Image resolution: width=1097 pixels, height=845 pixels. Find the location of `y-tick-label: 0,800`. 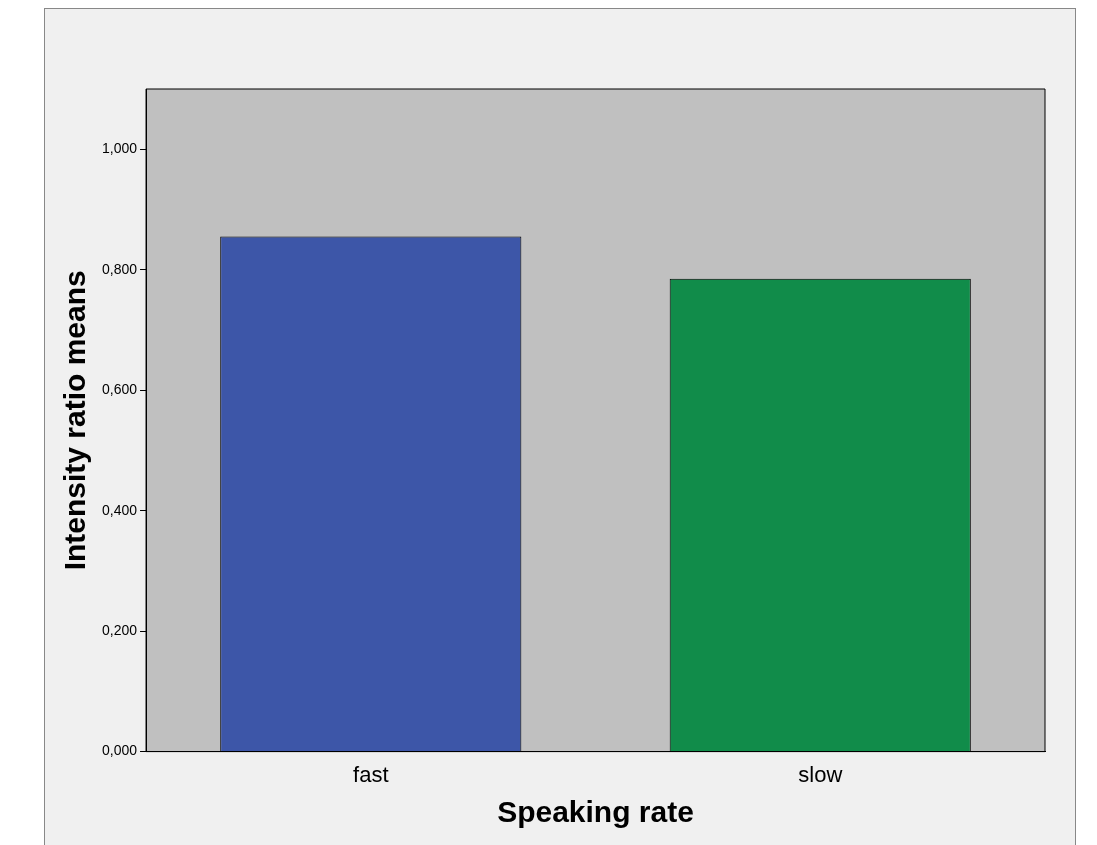

y-tick-label: 0,800 is located at coordinates (119, 268).